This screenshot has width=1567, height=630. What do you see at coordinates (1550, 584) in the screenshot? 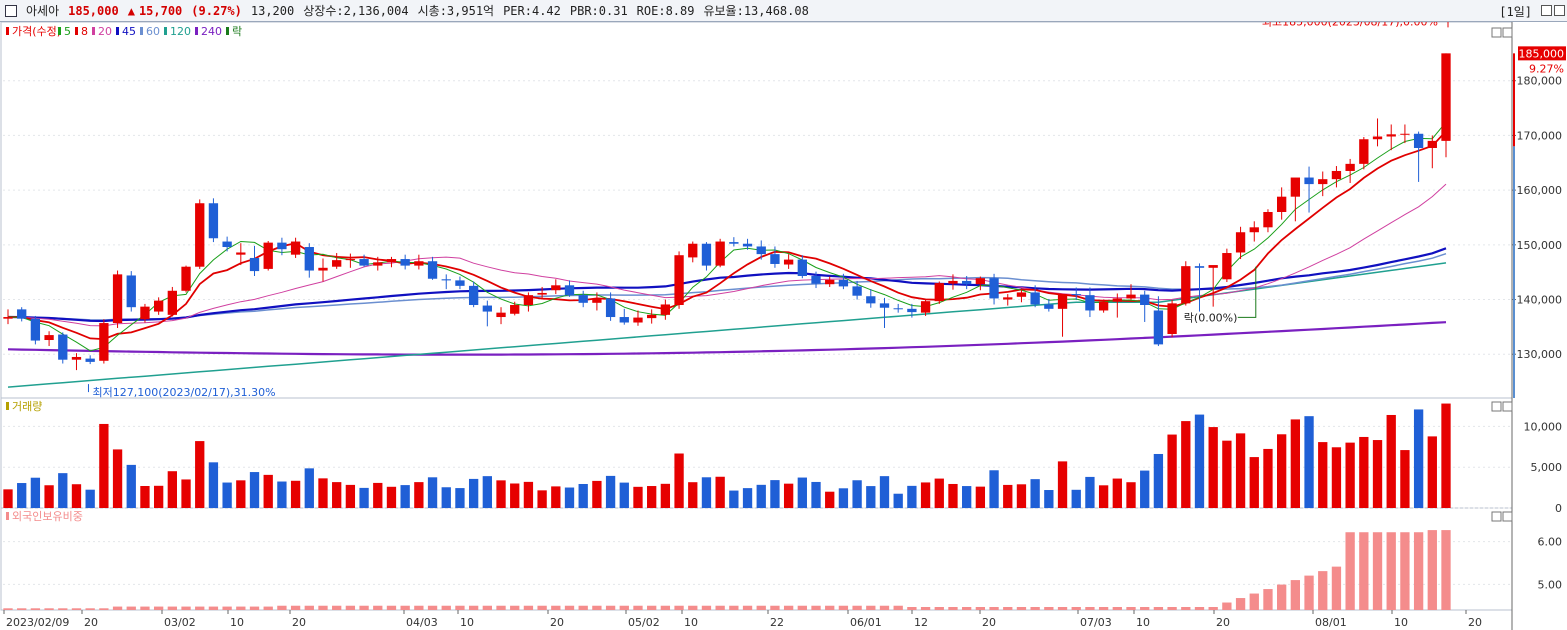
I see `foreign-tick-label: 5.00` at bounding box center [1550, 584].